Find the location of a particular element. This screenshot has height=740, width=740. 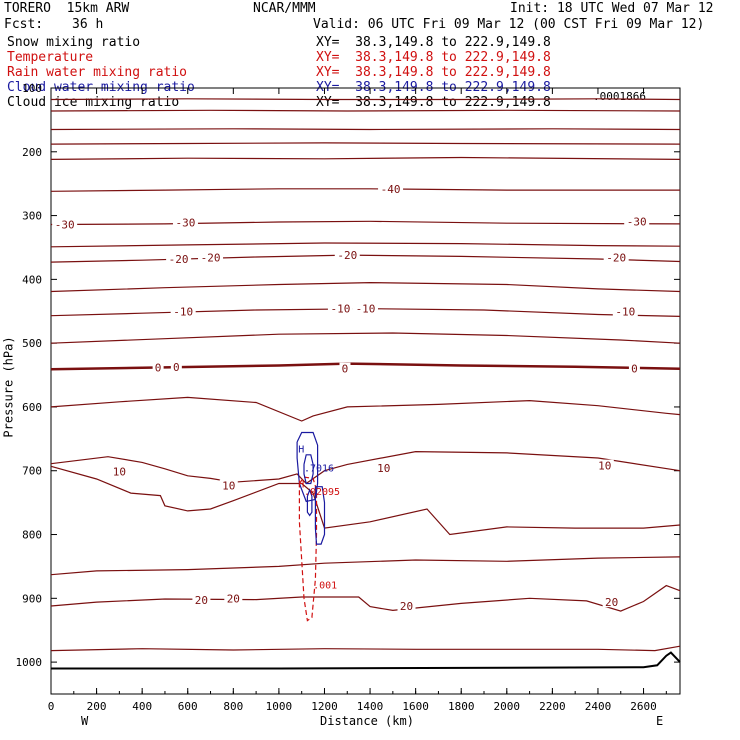

east-label: E is located at coordinates (660, 721).